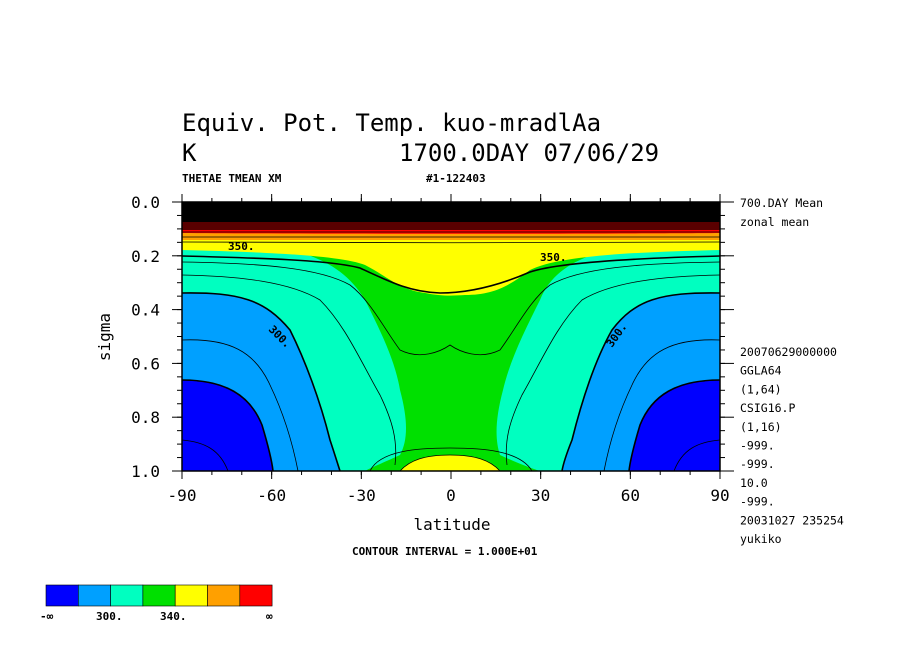 The height and width of the screenshot is (654, 904). What do you see at coordinates (761, 389) in the screenshot?
I see `side-info-line: (1,64)` at bounding box center [761, 389].